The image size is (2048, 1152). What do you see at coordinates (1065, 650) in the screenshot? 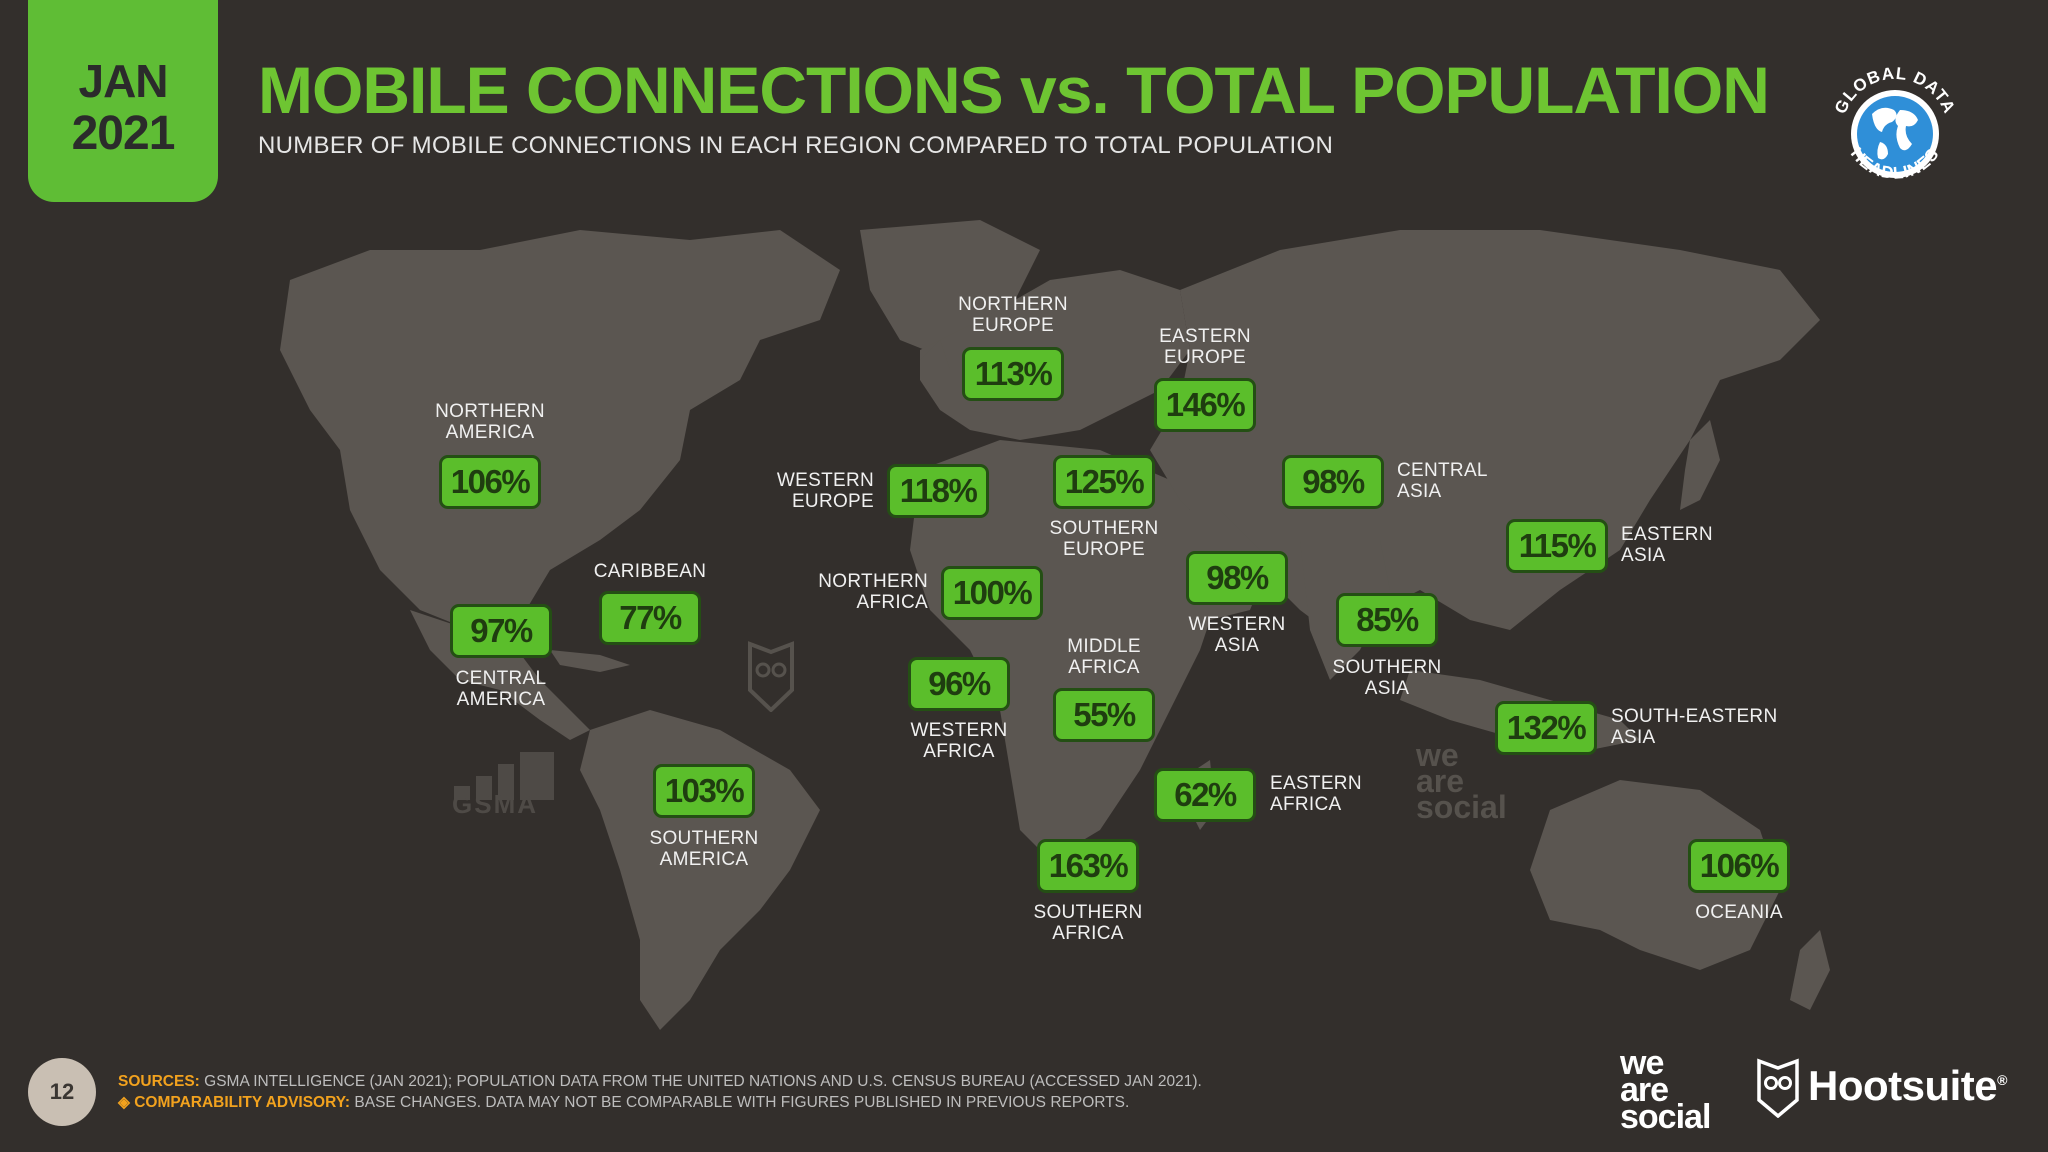
I see `land-africa` at bounding box center [1065, 650].